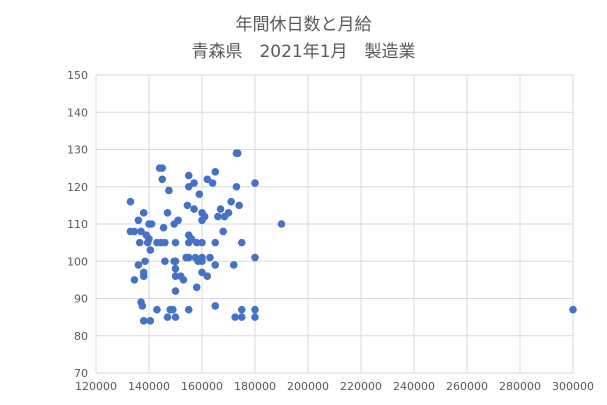 This screenshot has height=405, width=607. Describe the element at coordinates (202, 386) in the screenshot. I see `x-tick-label: 160000` at that location.